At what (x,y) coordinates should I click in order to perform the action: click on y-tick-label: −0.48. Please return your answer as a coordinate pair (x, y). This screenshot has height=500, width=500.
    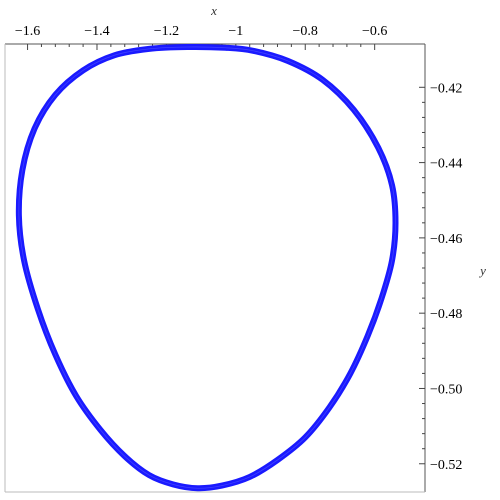
    Looking at the image, I should click on (446, 314).